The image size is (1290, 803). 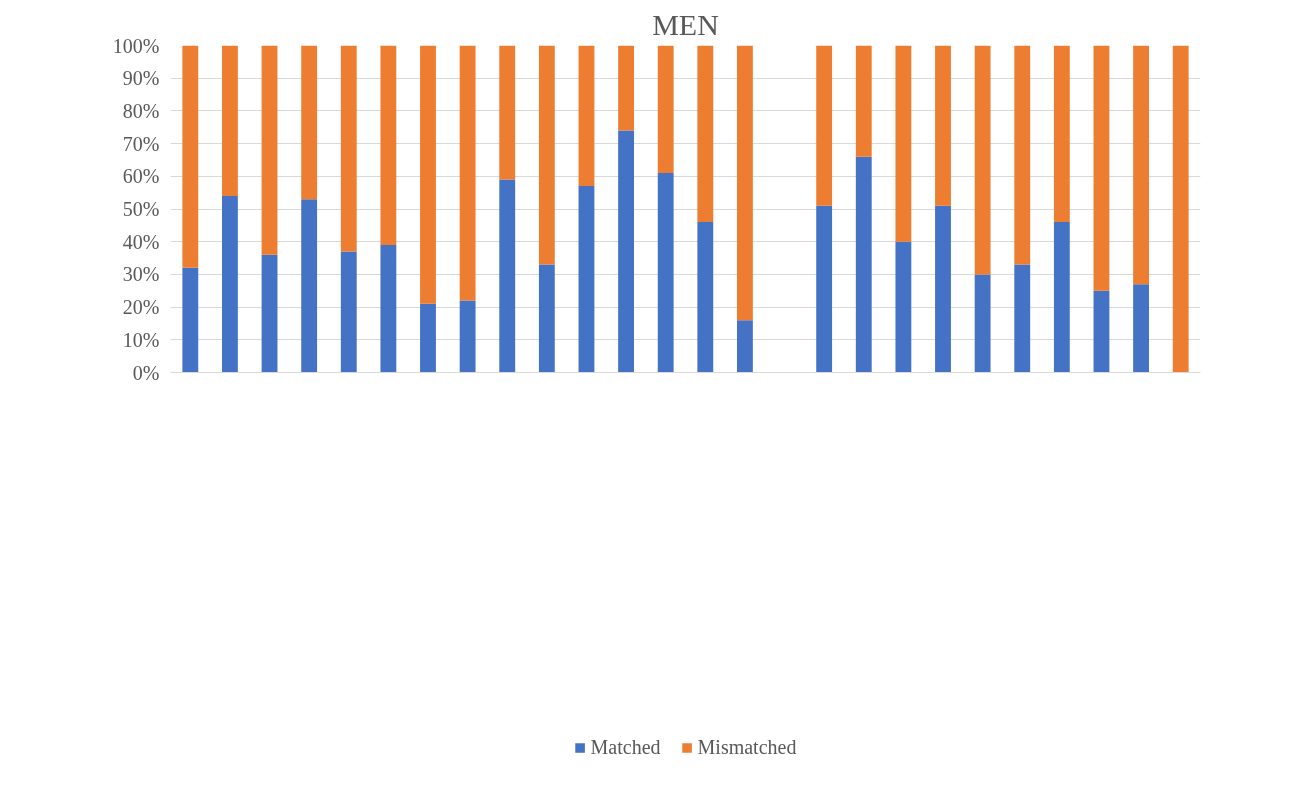 What do you see at coordinates (141, 274) in the screenshot?
I see `y-tick-label: 30%` at bounding box center [141, 274].